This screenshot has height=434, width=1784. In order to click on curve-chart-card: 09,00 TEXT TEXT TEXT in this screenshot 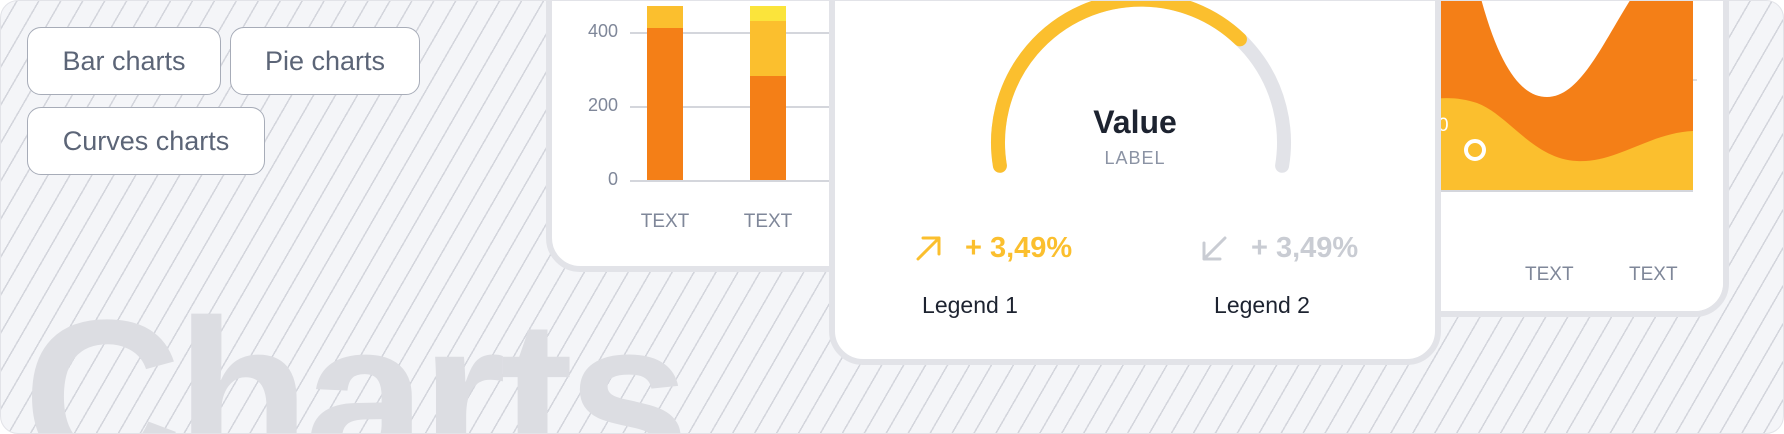, I will do `click(1564, 159)`.